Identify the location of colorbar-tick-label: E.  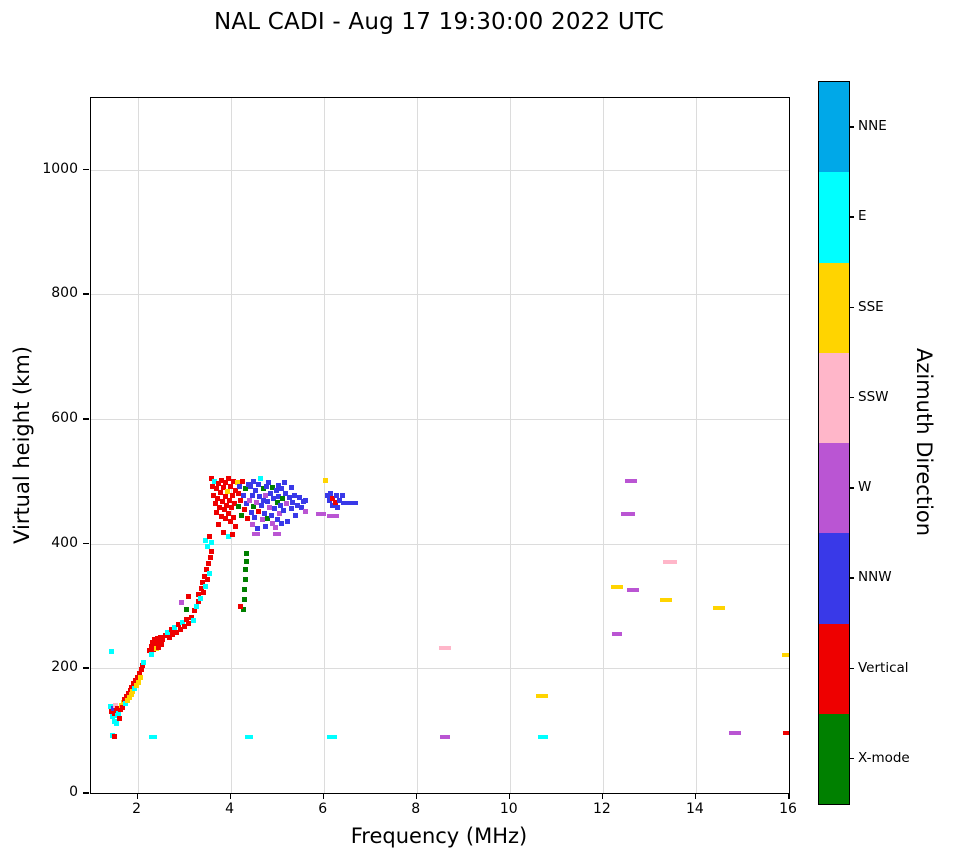
(862, 216).